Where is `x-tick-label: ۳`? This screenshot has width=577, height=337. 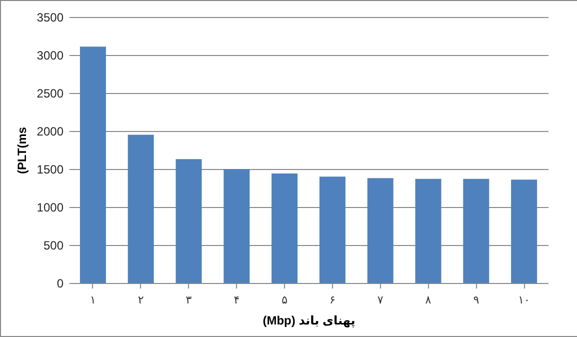
x-tick-label: ۳ is located at coordinates (189, 300).